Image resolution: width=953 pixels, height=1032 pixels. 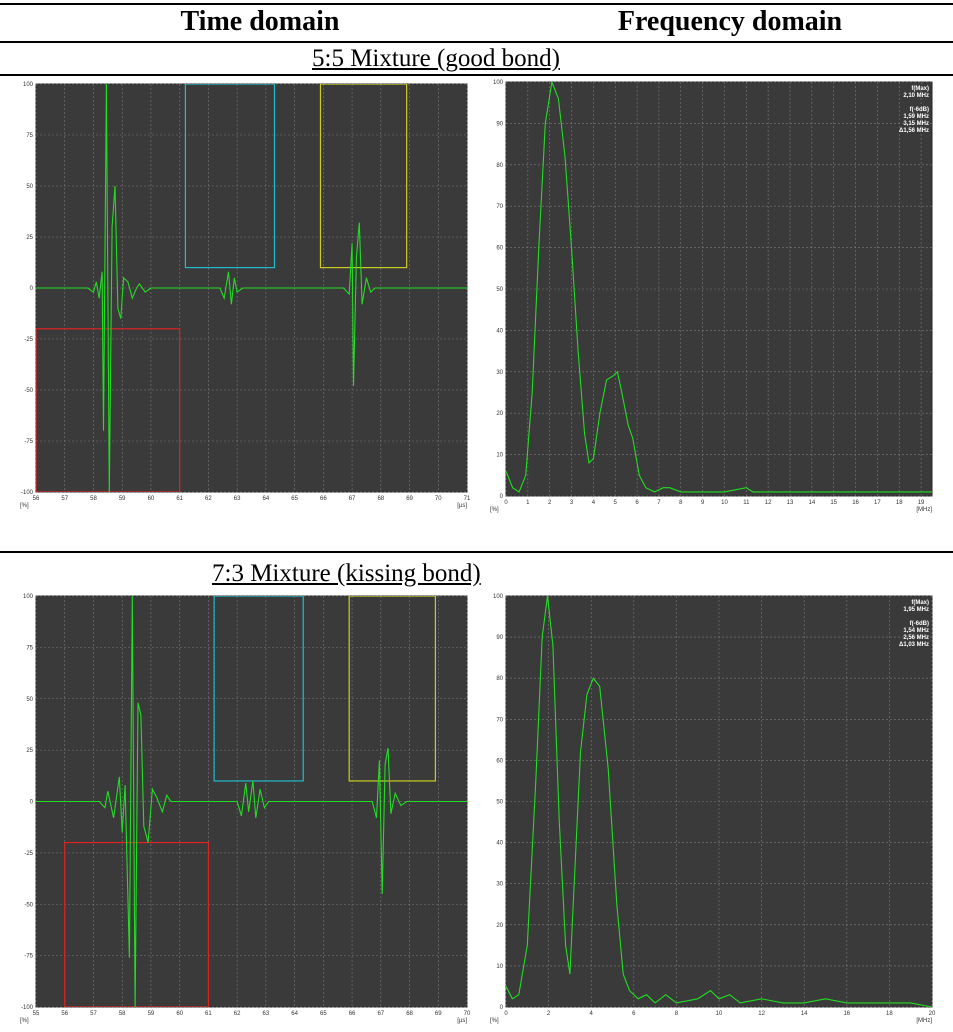 I want to click on x-tick-label: 66, so click(x=323, y=499).